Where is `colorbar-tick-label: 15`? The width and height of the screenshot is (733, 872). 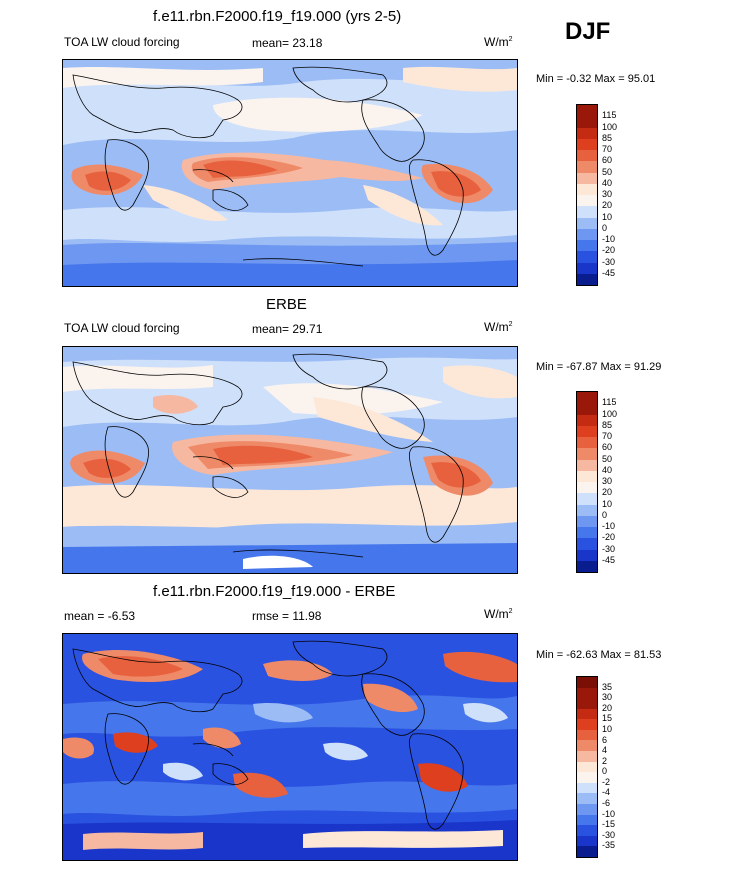 colorbar-tick-label: 15 is located at coordinates (607, 718).